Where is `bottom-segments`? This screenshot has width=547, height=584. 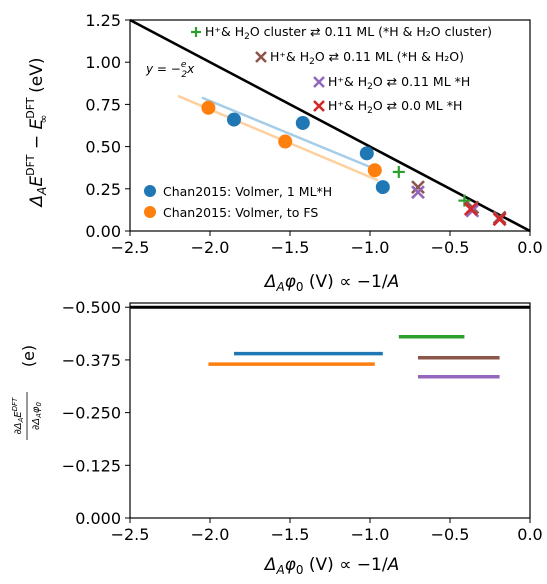
bottom-segments is located at coordinates (330, 342).